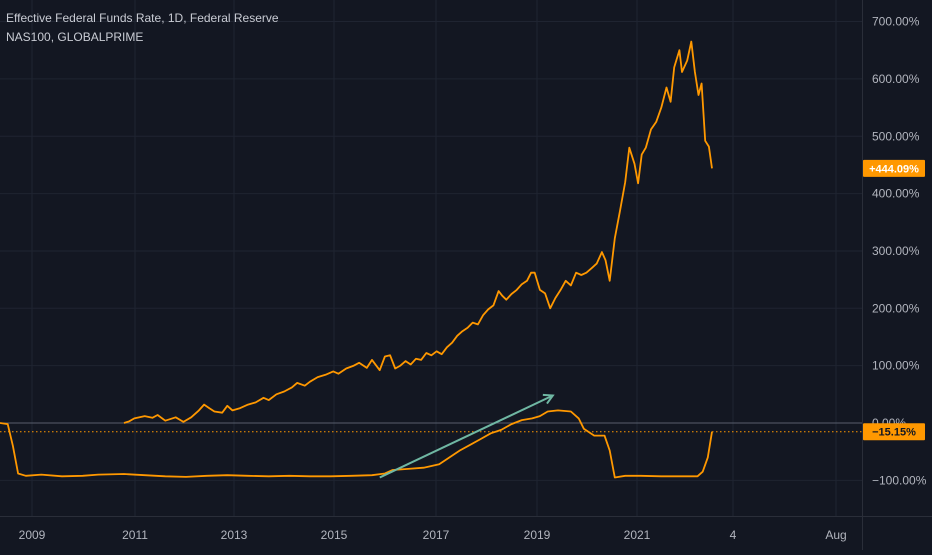 This screenshot has height=555, width=932. Describe the element at coordinates (733, 535) in the screenshot. I see `x-tick-label: 4` at that location.